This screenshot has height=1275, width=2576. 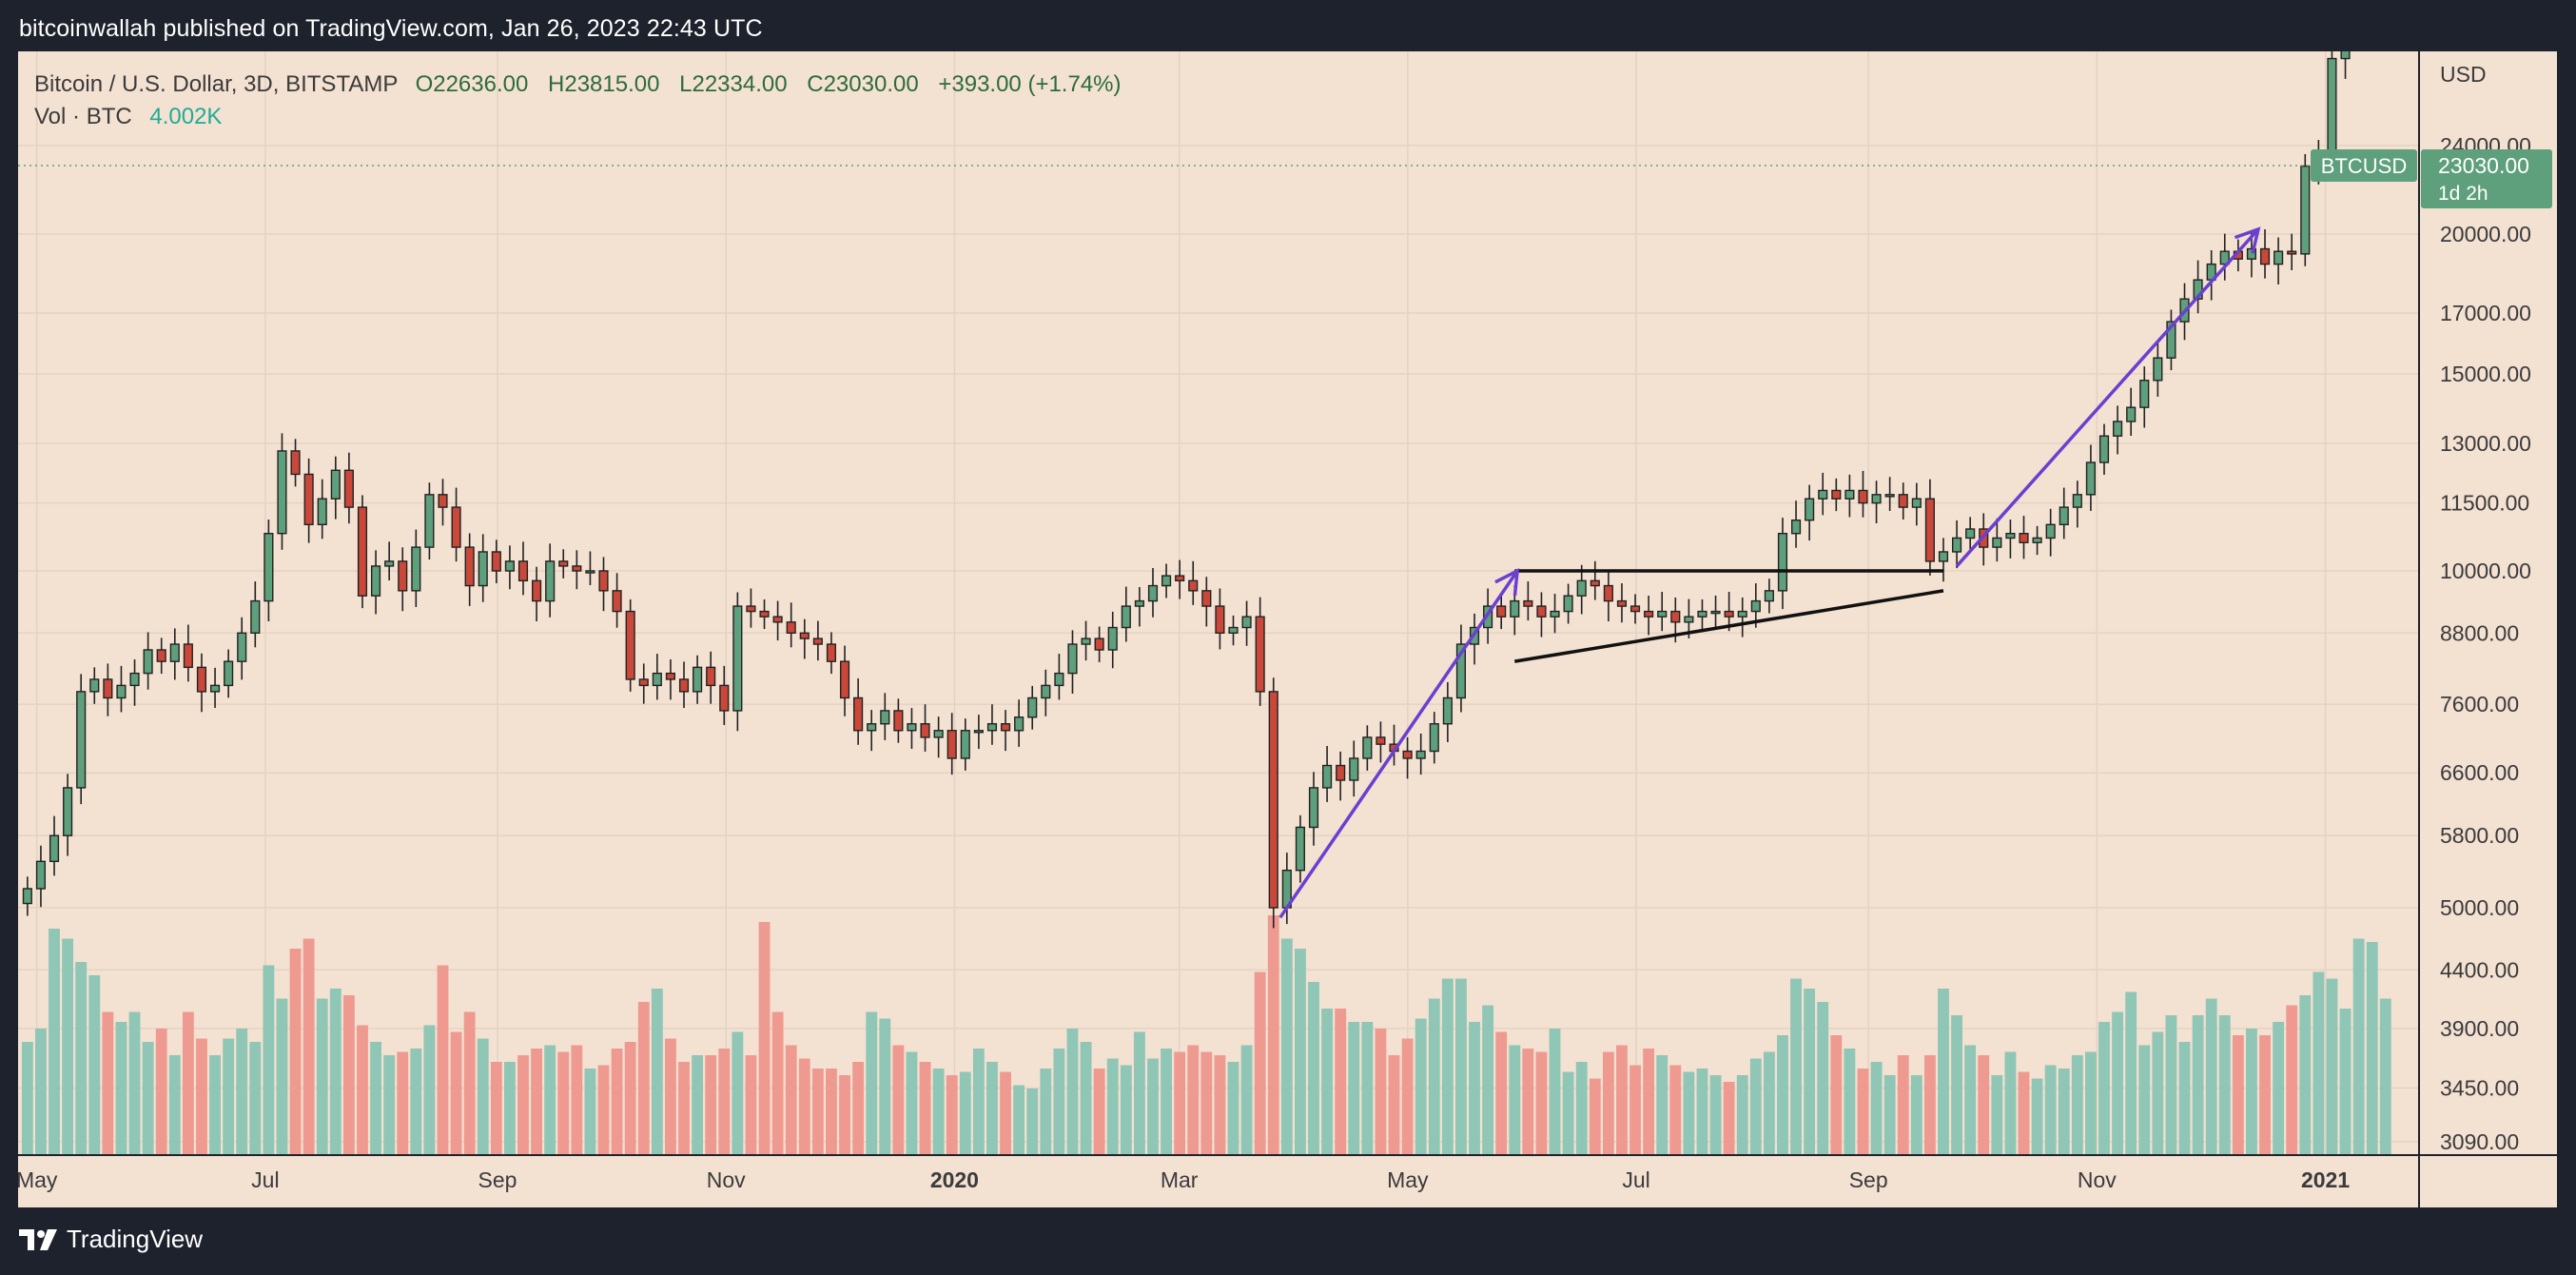 I want to click on time-tick-label: Sep, so click(x=498, y=1180).